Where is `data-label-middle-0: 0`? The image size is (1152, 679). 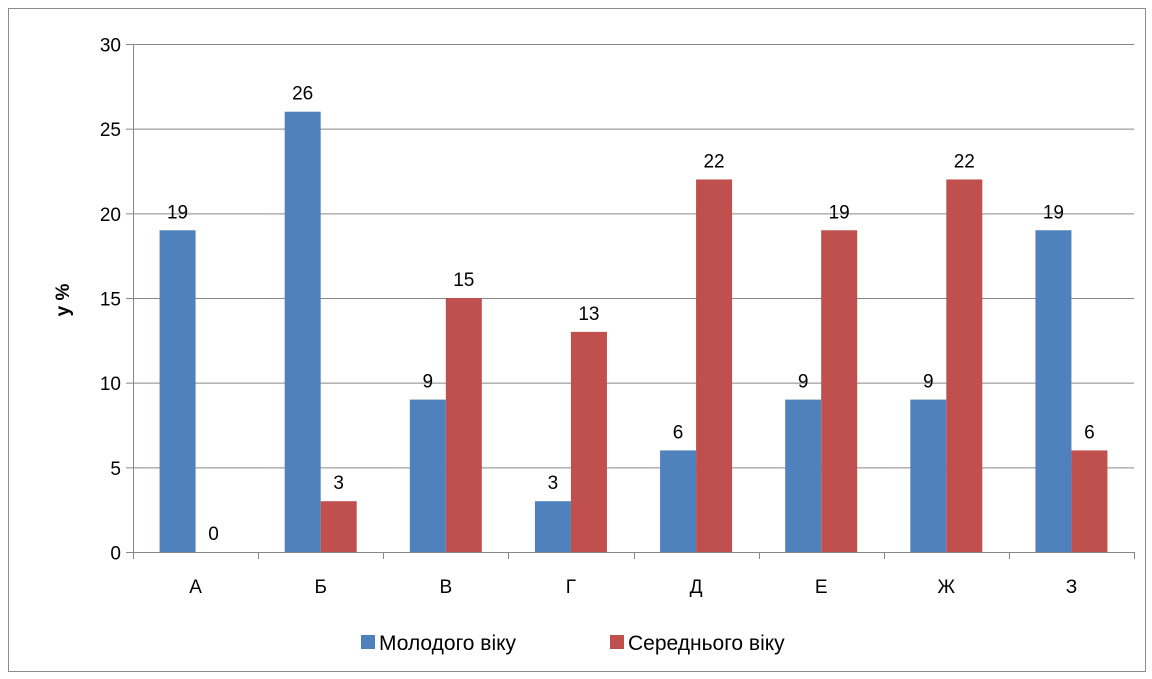
data-label-middle-0: 0 is located at coordinates (213, 534).